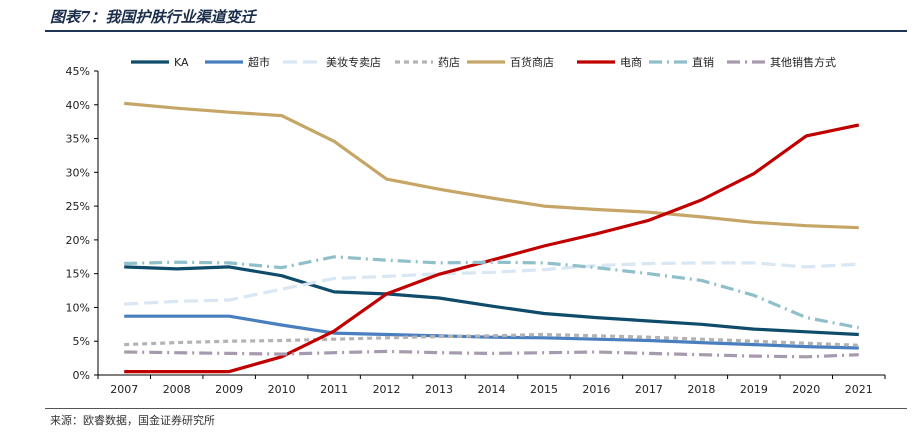 The width and height of the screenshot is (917, 433). Describe the element at coordinates (229, 389) in the screenshot. I see `x-tick-label: 2009` at that location.